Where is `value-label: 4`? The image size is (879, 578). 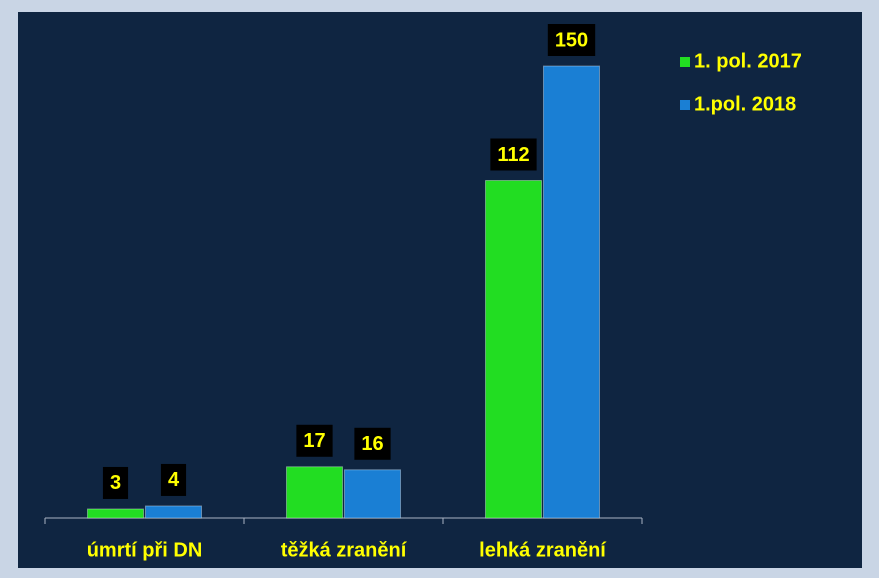
value-label: 4 is located at coordinates (174, 480).